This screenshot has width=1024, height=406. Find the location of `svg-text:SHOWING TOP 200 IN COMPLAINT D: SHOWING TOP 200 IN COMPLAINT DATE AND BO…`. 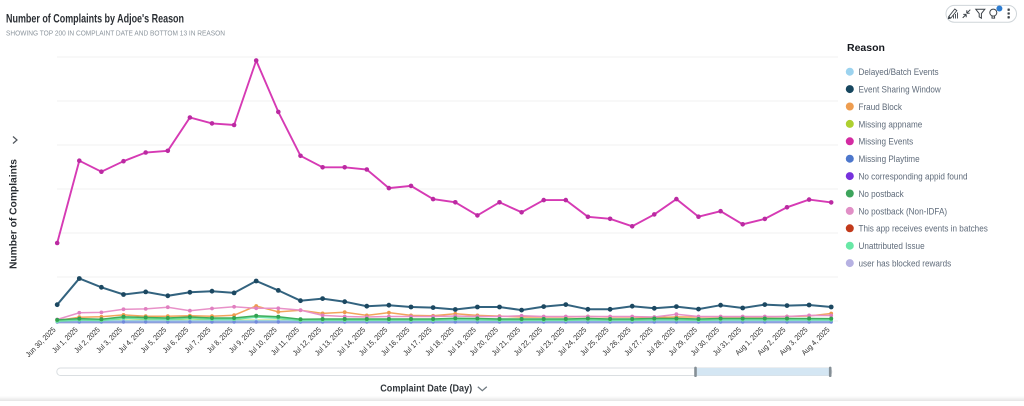

svg-text:SHOWING TOP 200 IN COMPLAINT D: SHOWING TOP 200 IN COMPLAINT DATE AND BO… is located at coordinates (115, 34).